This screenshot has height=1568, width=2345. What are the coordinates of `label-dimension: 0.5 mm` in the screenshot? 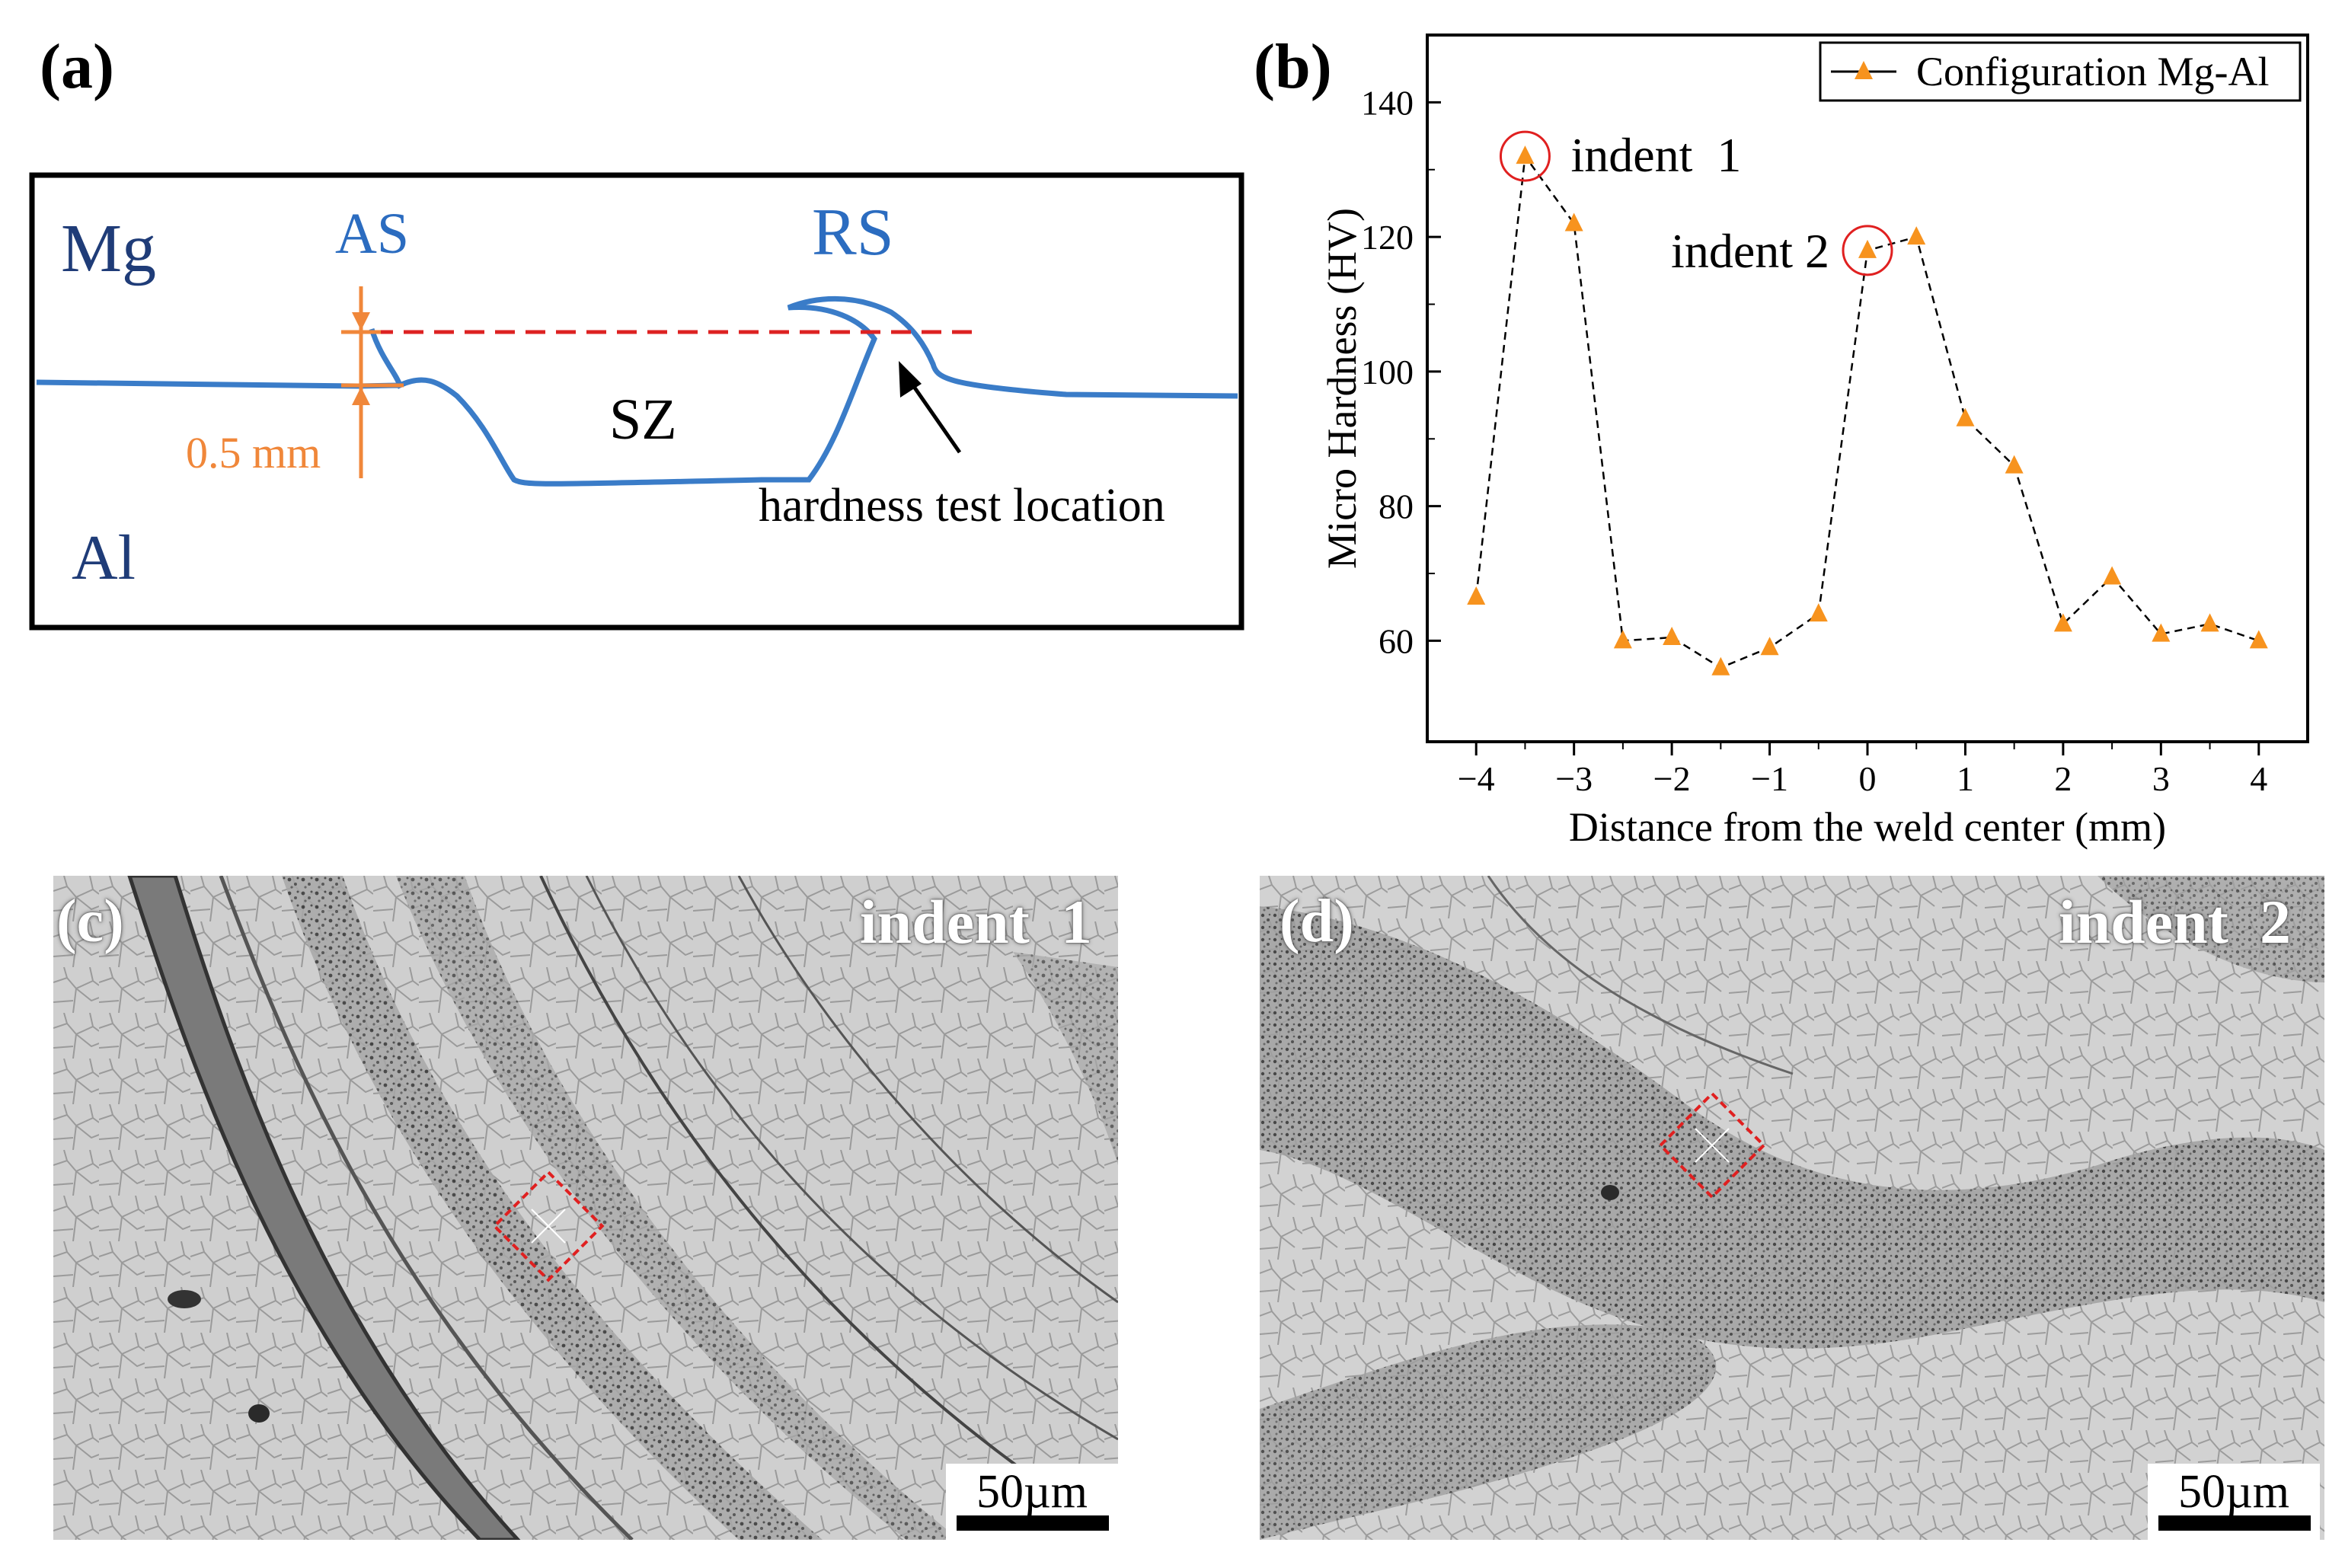 It's located at (254, 453).